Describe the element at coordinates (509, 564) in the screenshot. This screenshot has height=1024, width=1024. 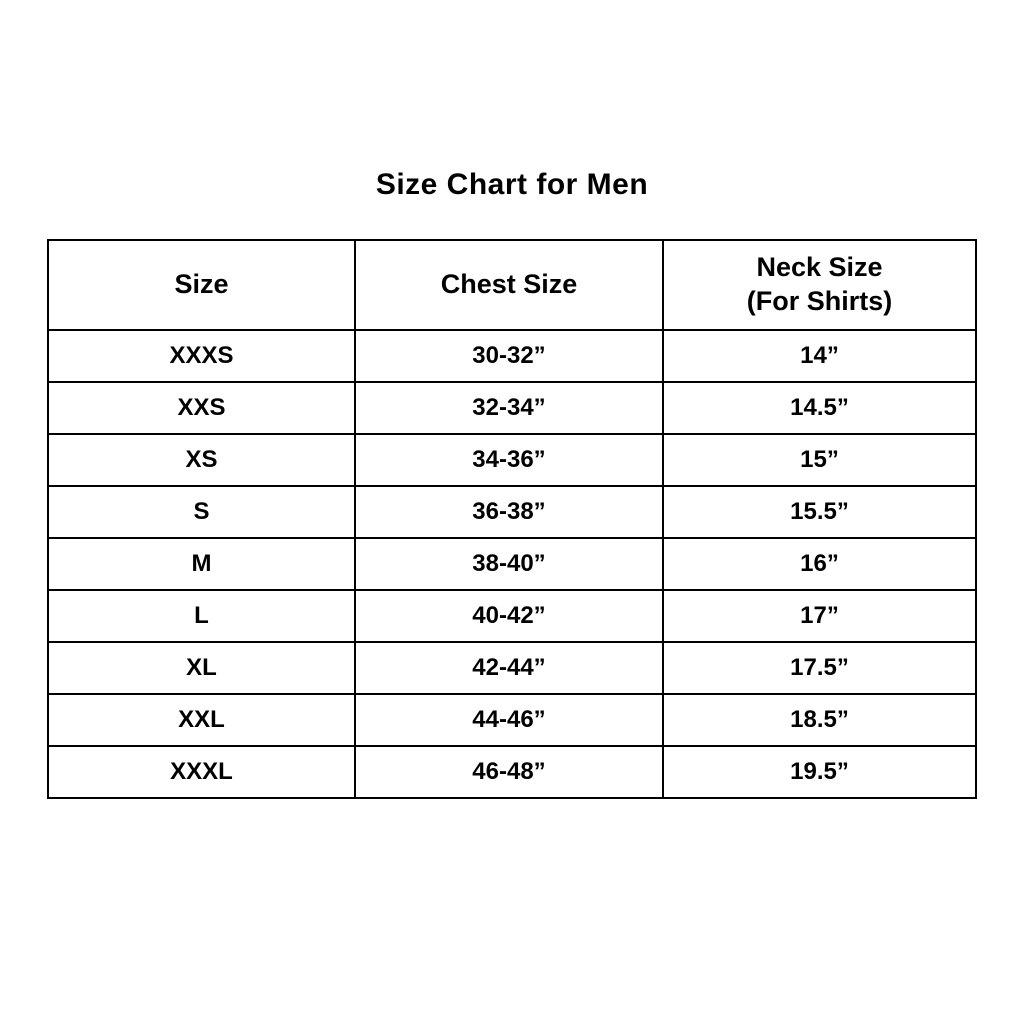
I see `chest-size-cell: 38-40”` at that location.